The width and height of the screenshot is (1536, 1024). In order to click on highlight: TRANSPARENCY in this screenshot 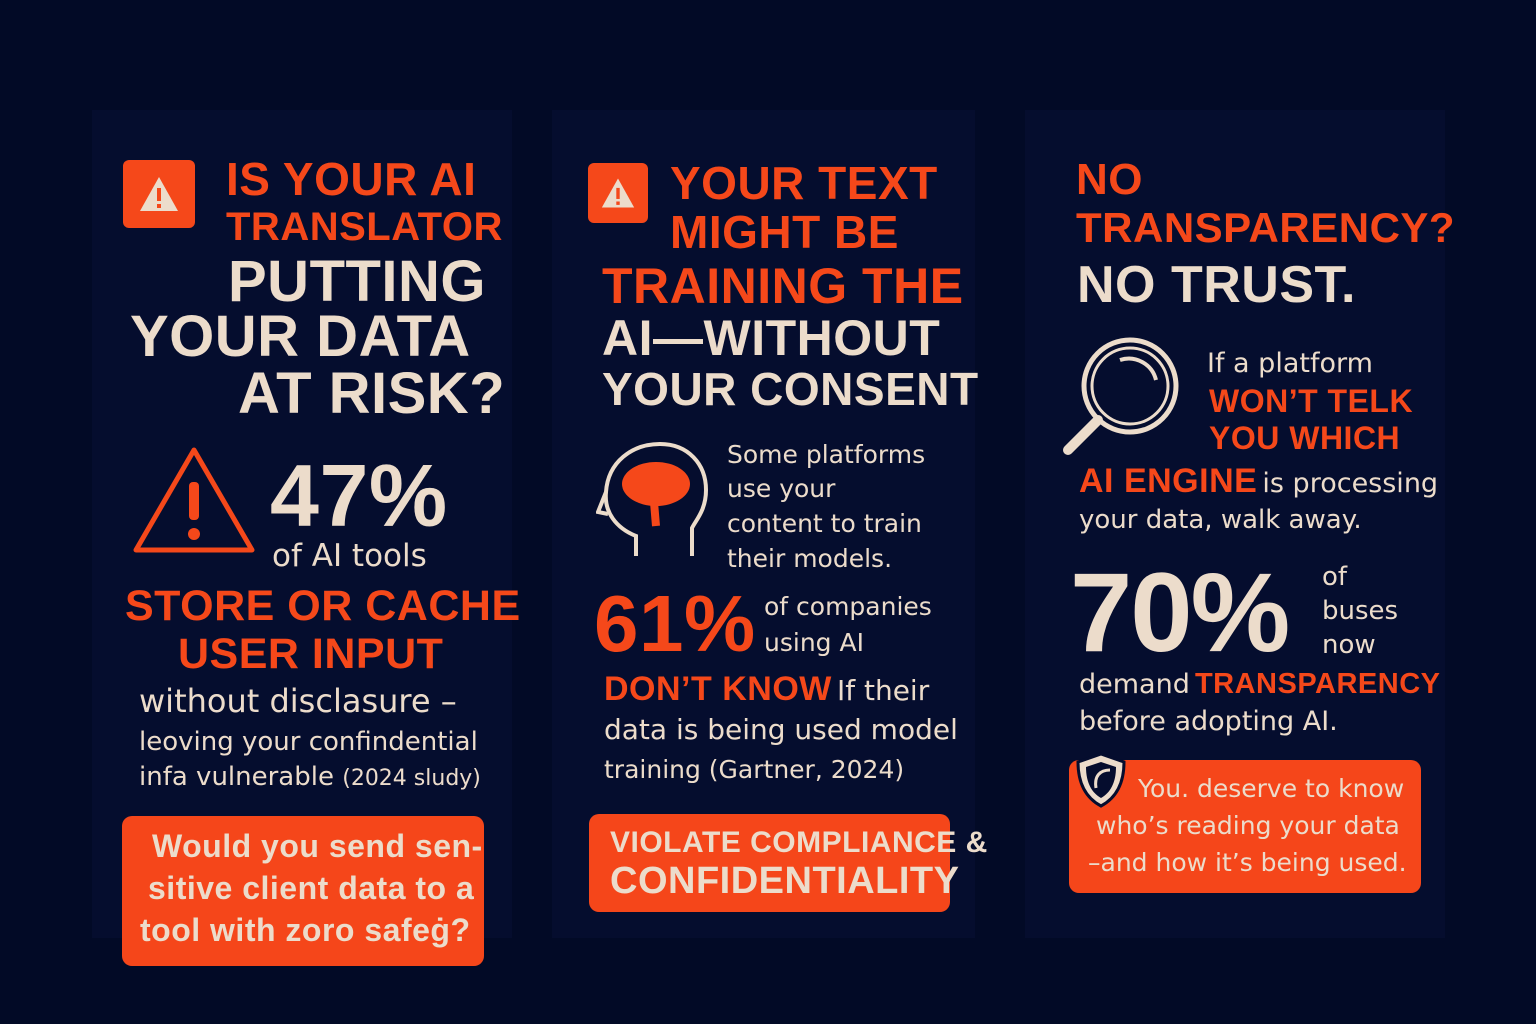, I will do `click(1317, 684)`.